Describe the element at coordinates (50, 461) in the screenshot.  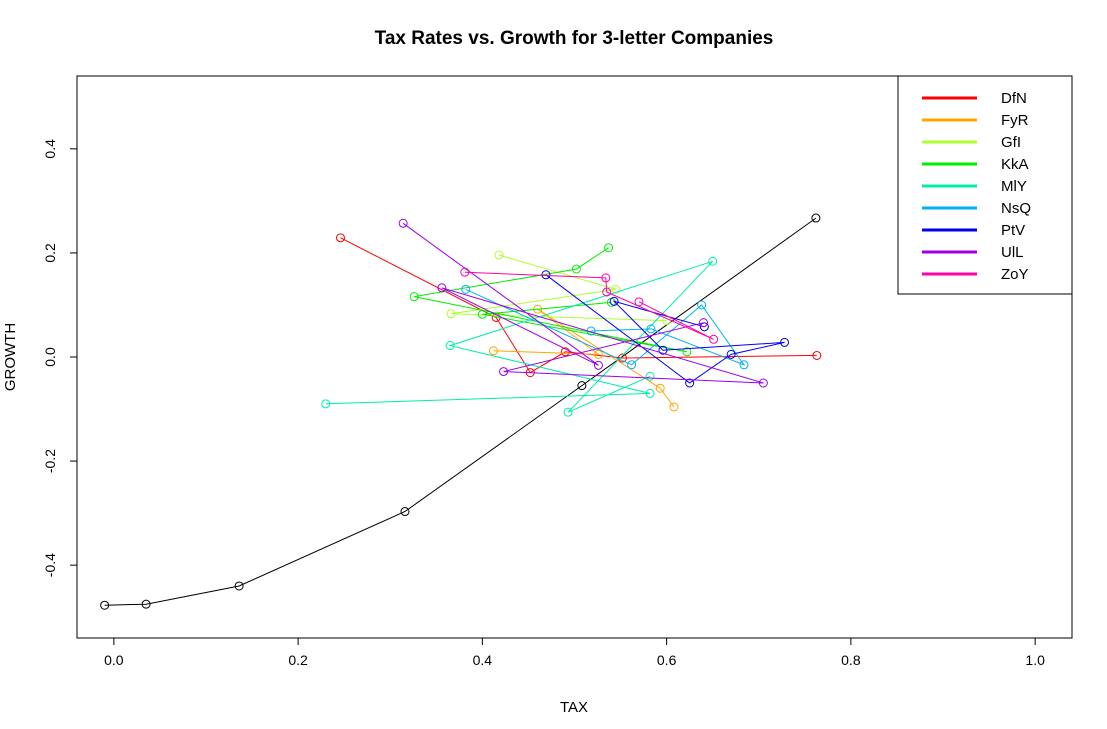
I see `y-tick-label: -0.2` at that location.